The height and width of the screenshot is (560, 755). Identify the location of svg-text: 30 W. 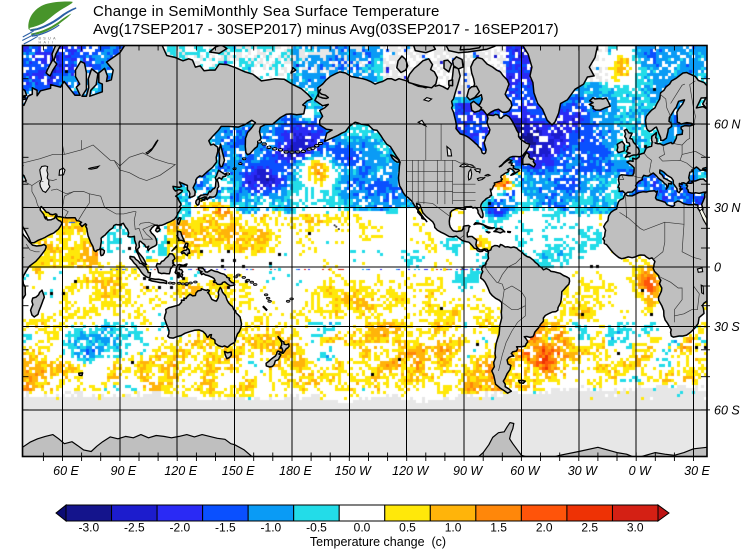
(583, 471).